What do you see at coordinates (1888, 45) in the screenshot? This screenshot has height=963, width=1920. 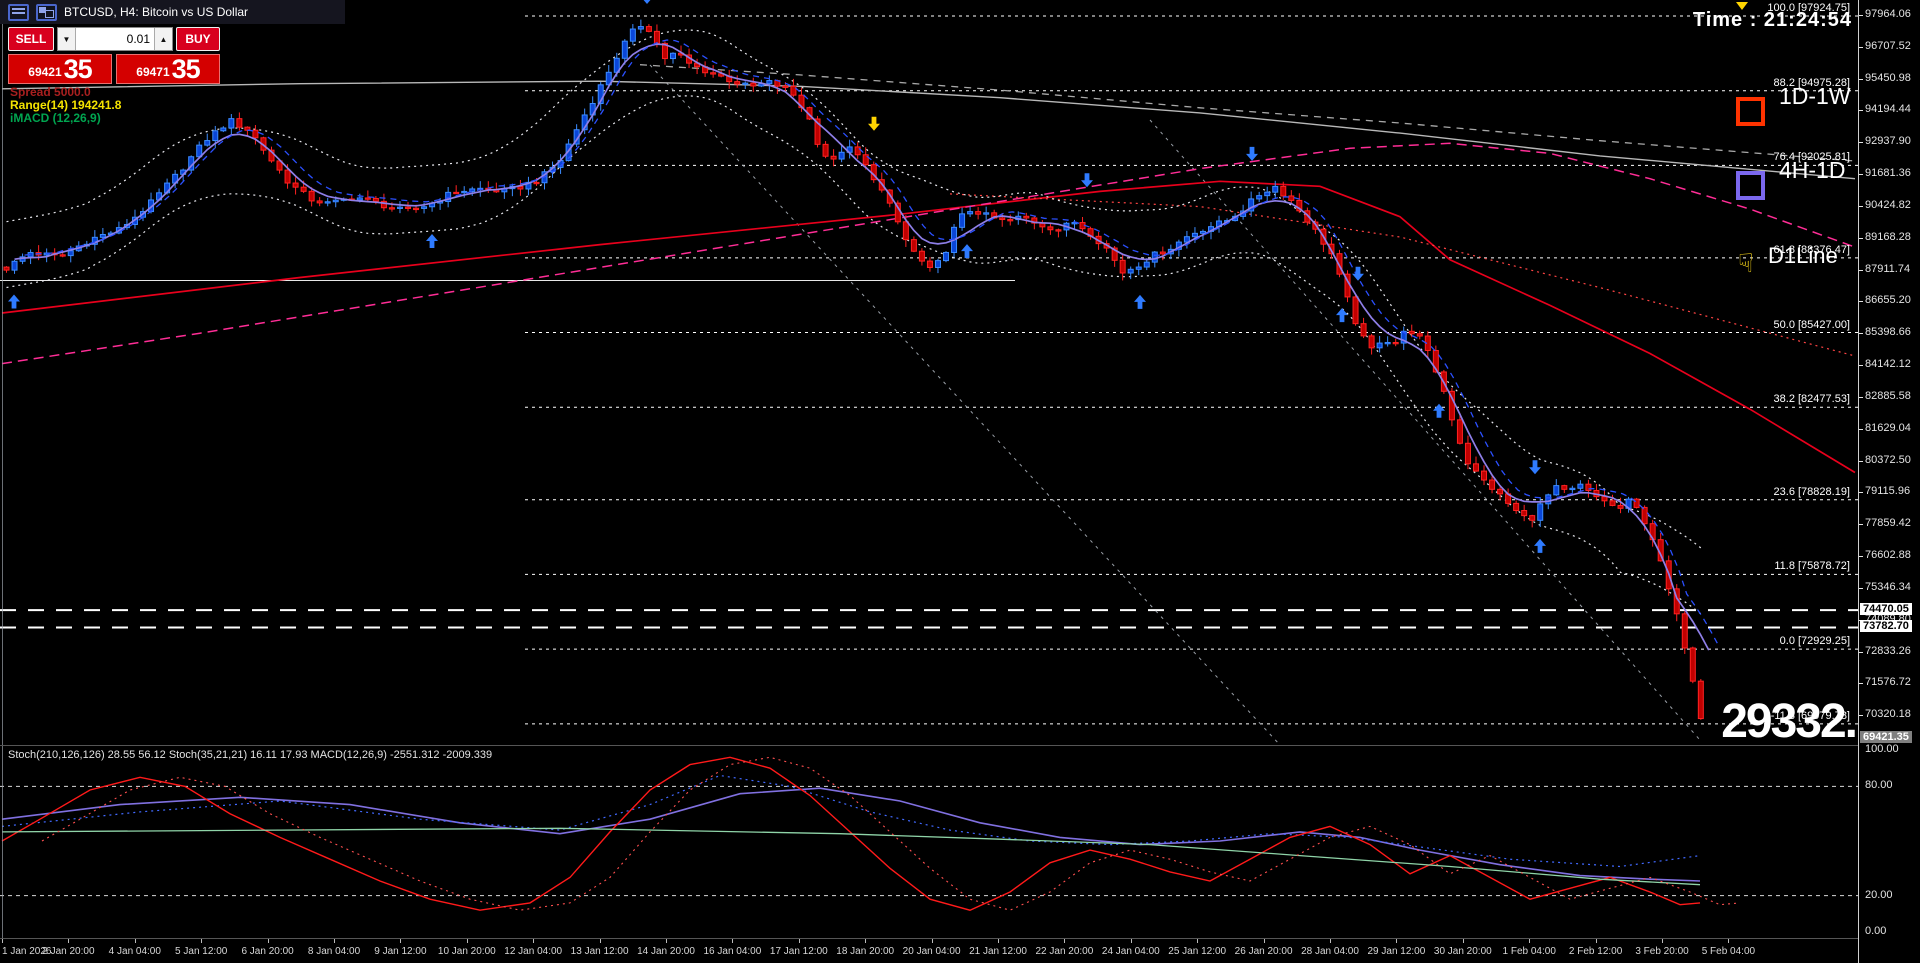 I see `axis-tick-label: 96707.52` at bounding box center [1888, 45].